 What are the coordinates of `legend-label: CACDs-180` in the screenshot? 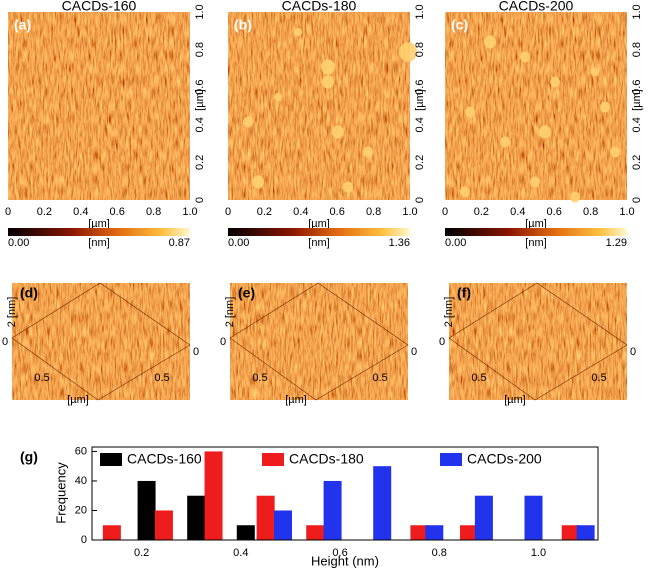 It's located at (326, 459).